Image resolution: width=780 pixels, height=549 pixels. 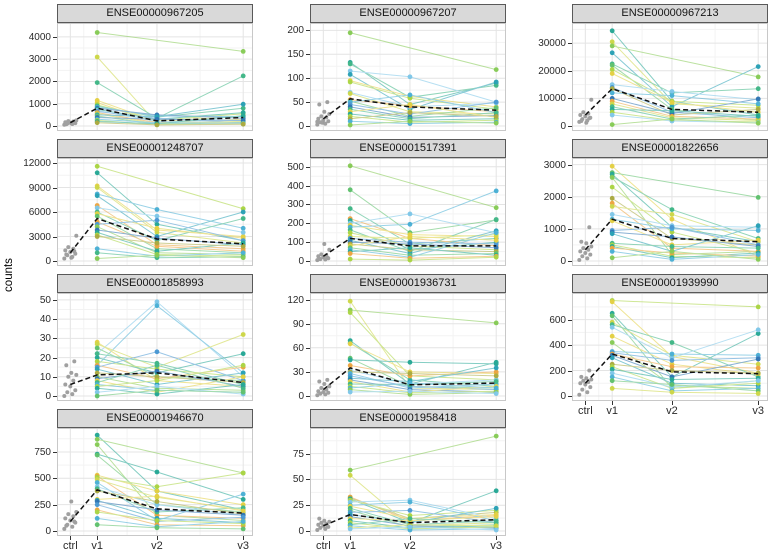 I want to click on x-tick-label: v2, so click(x=672, y=411).